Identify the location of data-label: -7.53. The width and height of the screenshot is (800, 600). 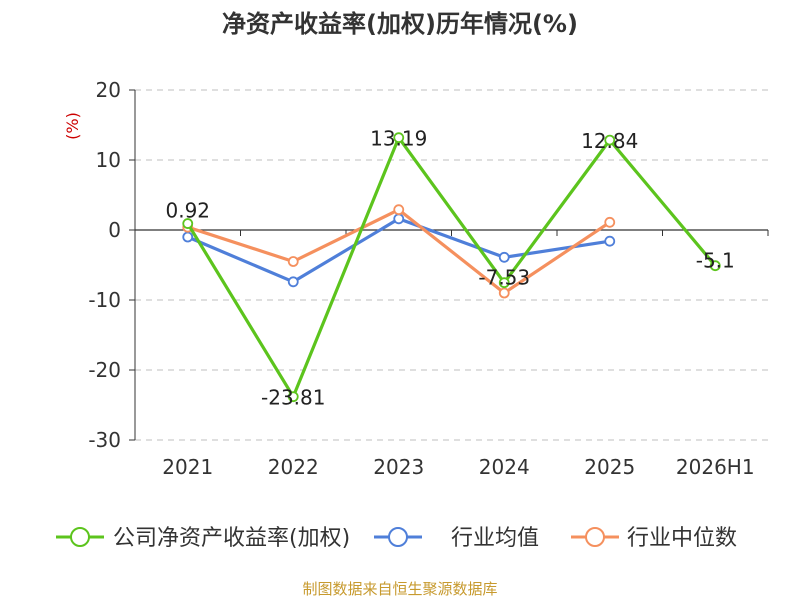
(504, 278).